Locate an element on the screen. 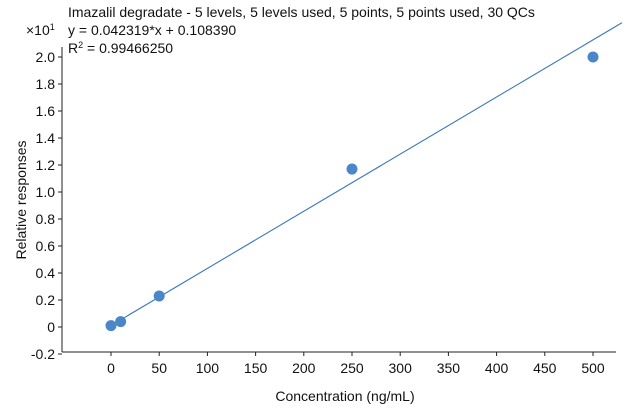  r-squared-value: = 0.99466250 is located at coordinates (128, 48).